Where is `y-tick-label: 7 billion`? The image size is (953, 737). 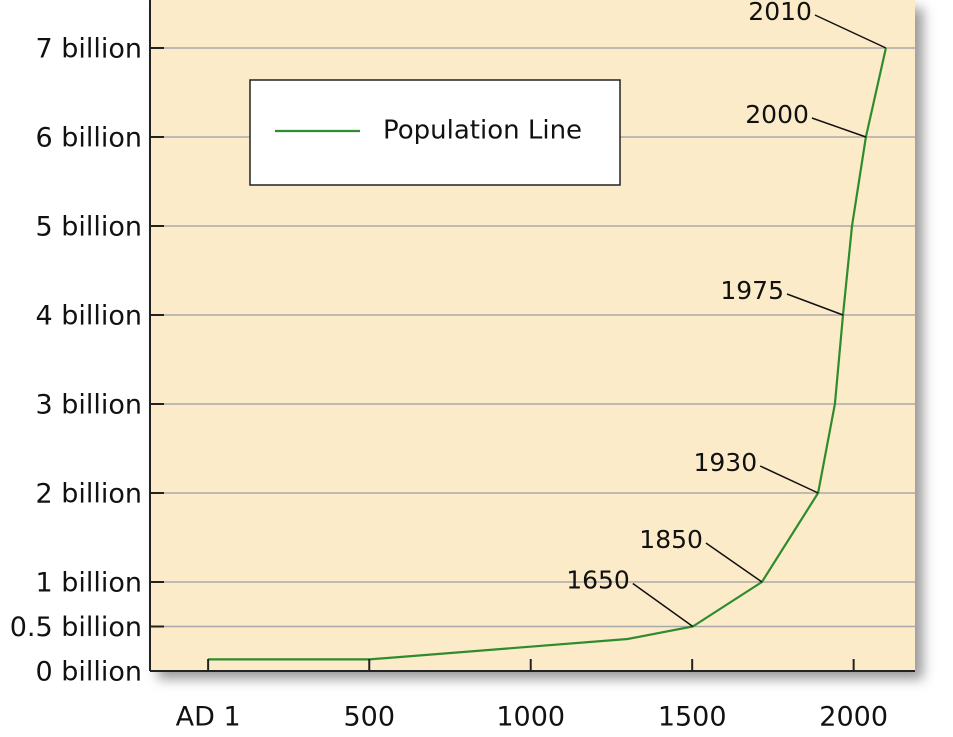 y-tick-label: 7 billion is located at coordinates (88, 49).